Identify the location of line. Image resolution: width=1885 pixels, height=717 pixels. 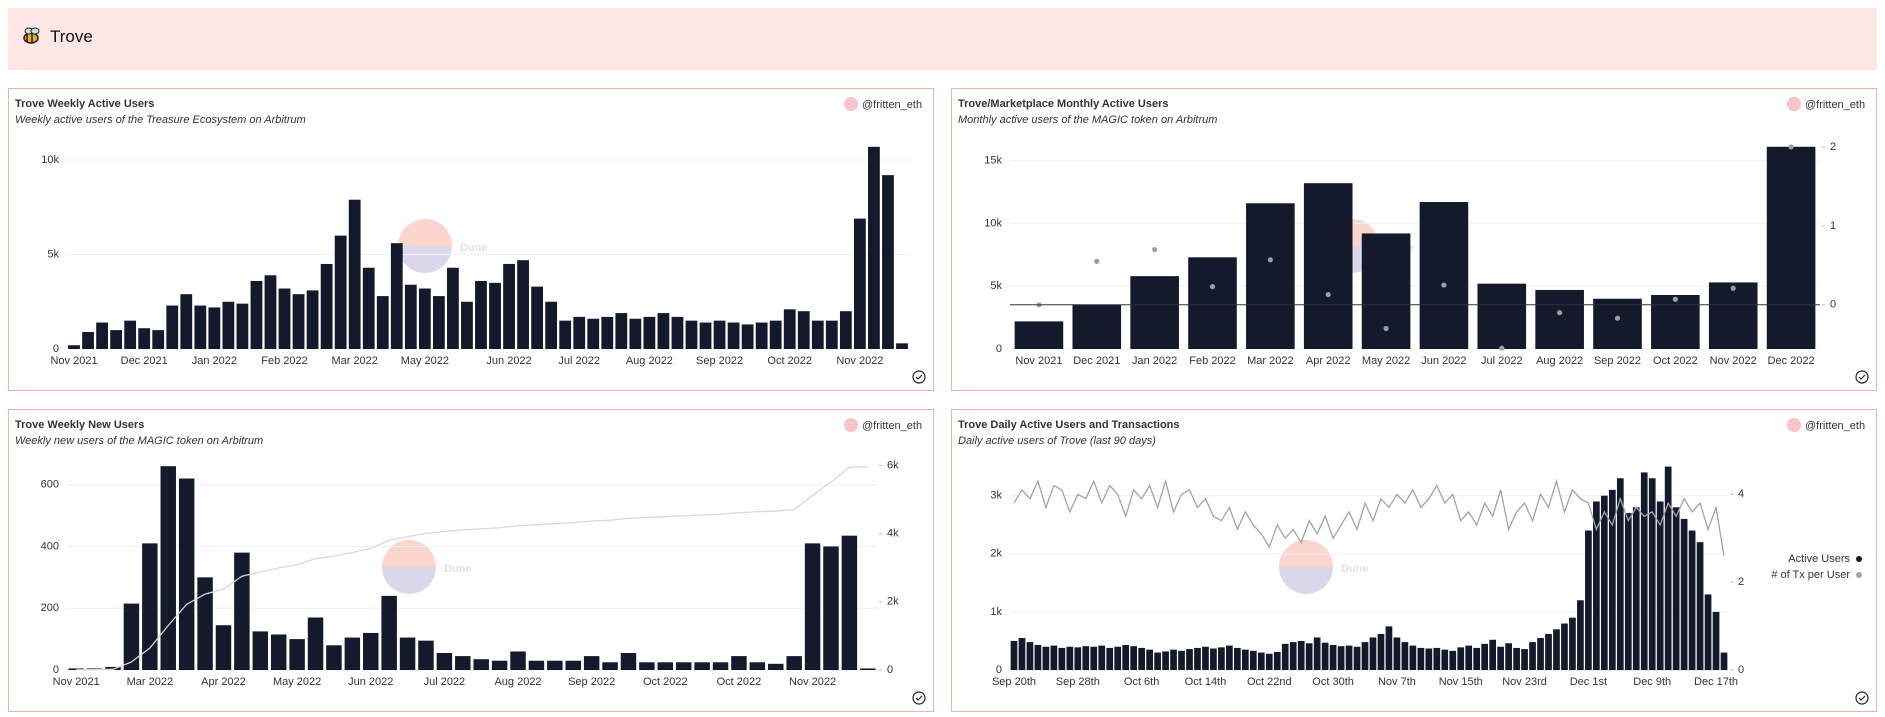
(1369, 517).